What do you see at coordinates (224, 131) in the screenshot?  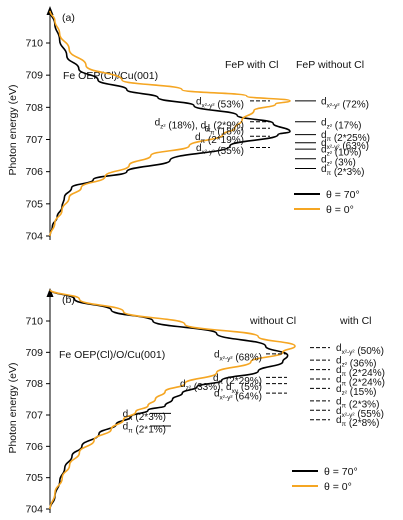 I see `annotation-left: dπ (18%)` at bounding box center [224, 131].